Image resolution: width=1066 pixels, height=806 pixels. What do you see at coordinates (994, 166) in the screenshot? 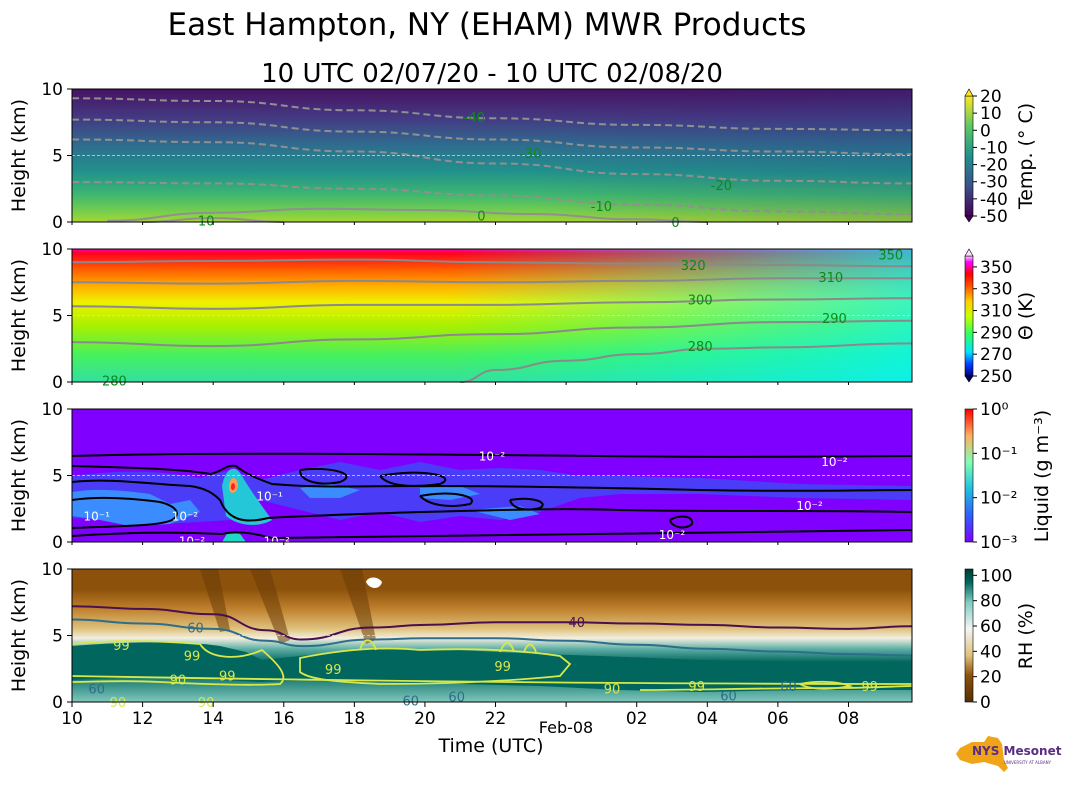
I see `temperature-colorbar-tick-label: -20` at bounding box center [994, 166].